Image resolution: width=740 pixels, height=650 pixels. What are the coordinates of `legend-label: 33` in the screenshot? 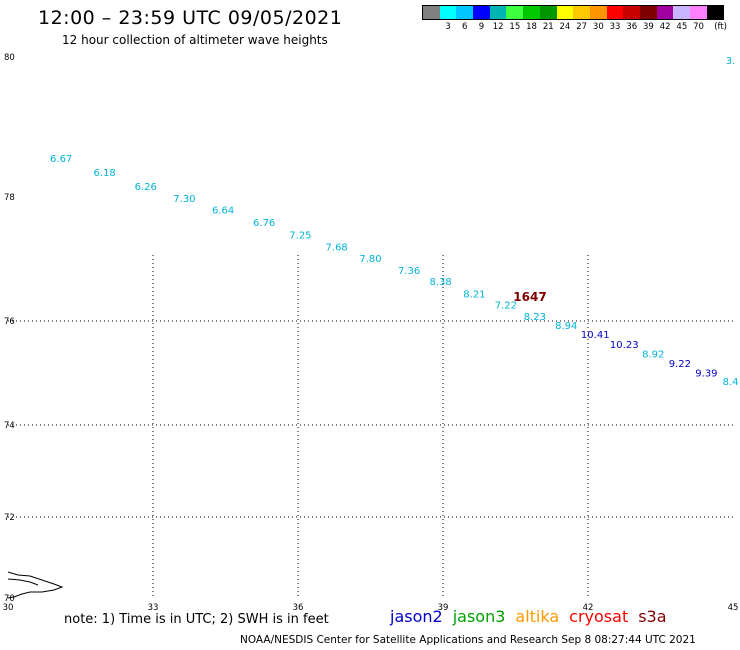 It's located at (615, 27).